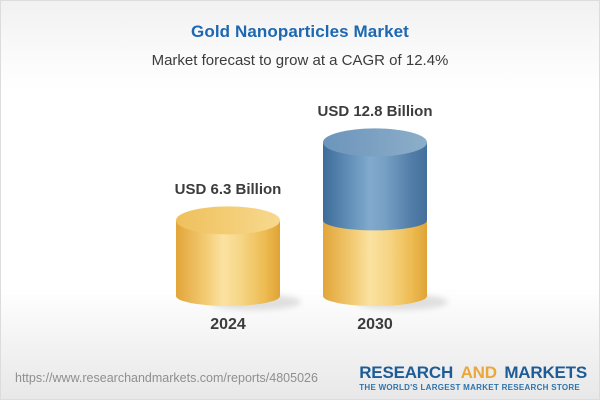 The image size is (600, 400). I want to click on logo-wordmark: RESEARCH AND MARKETS, so click(473, 372).